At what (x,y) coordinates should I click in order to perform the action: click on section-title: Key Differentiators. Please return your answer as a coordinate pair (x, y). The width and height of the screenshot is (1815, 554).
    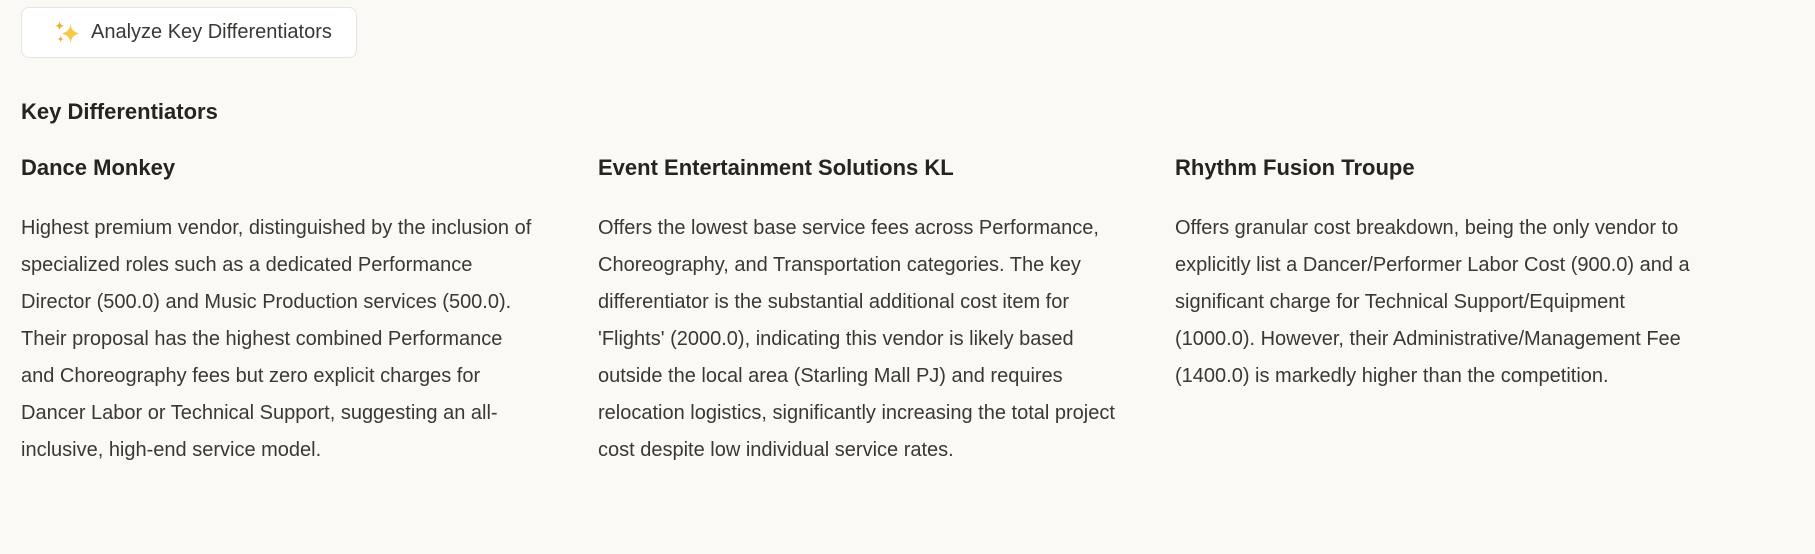
    Looking at the image, I should click on (119, 111).